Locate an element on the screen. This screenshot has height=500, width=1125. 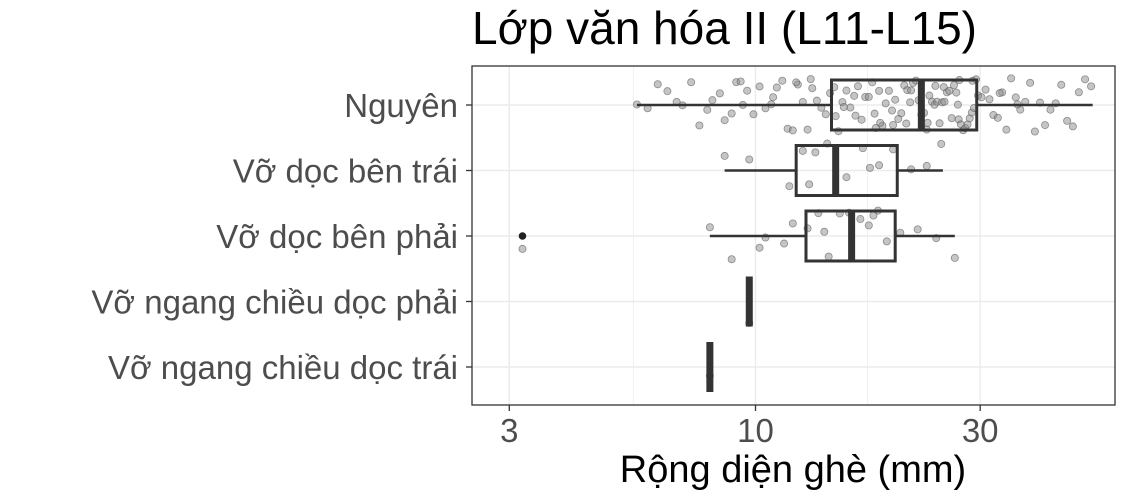
x-tick-label: 10 is located at coordinates (755, 430).